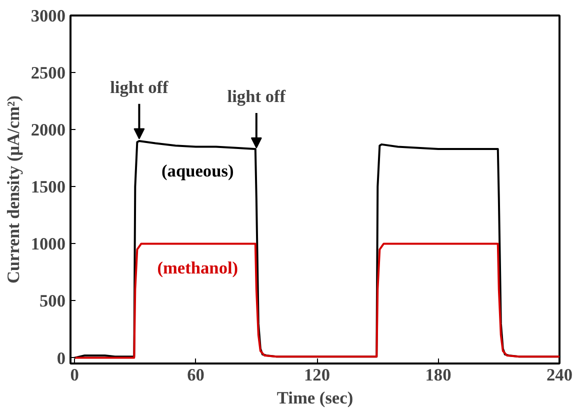 This screenshot has height=410, width=579. What do you see at coordinates (53, 301) in the screenshot?
I see `y-tick-label: 500` at bounding box center [53, 301].